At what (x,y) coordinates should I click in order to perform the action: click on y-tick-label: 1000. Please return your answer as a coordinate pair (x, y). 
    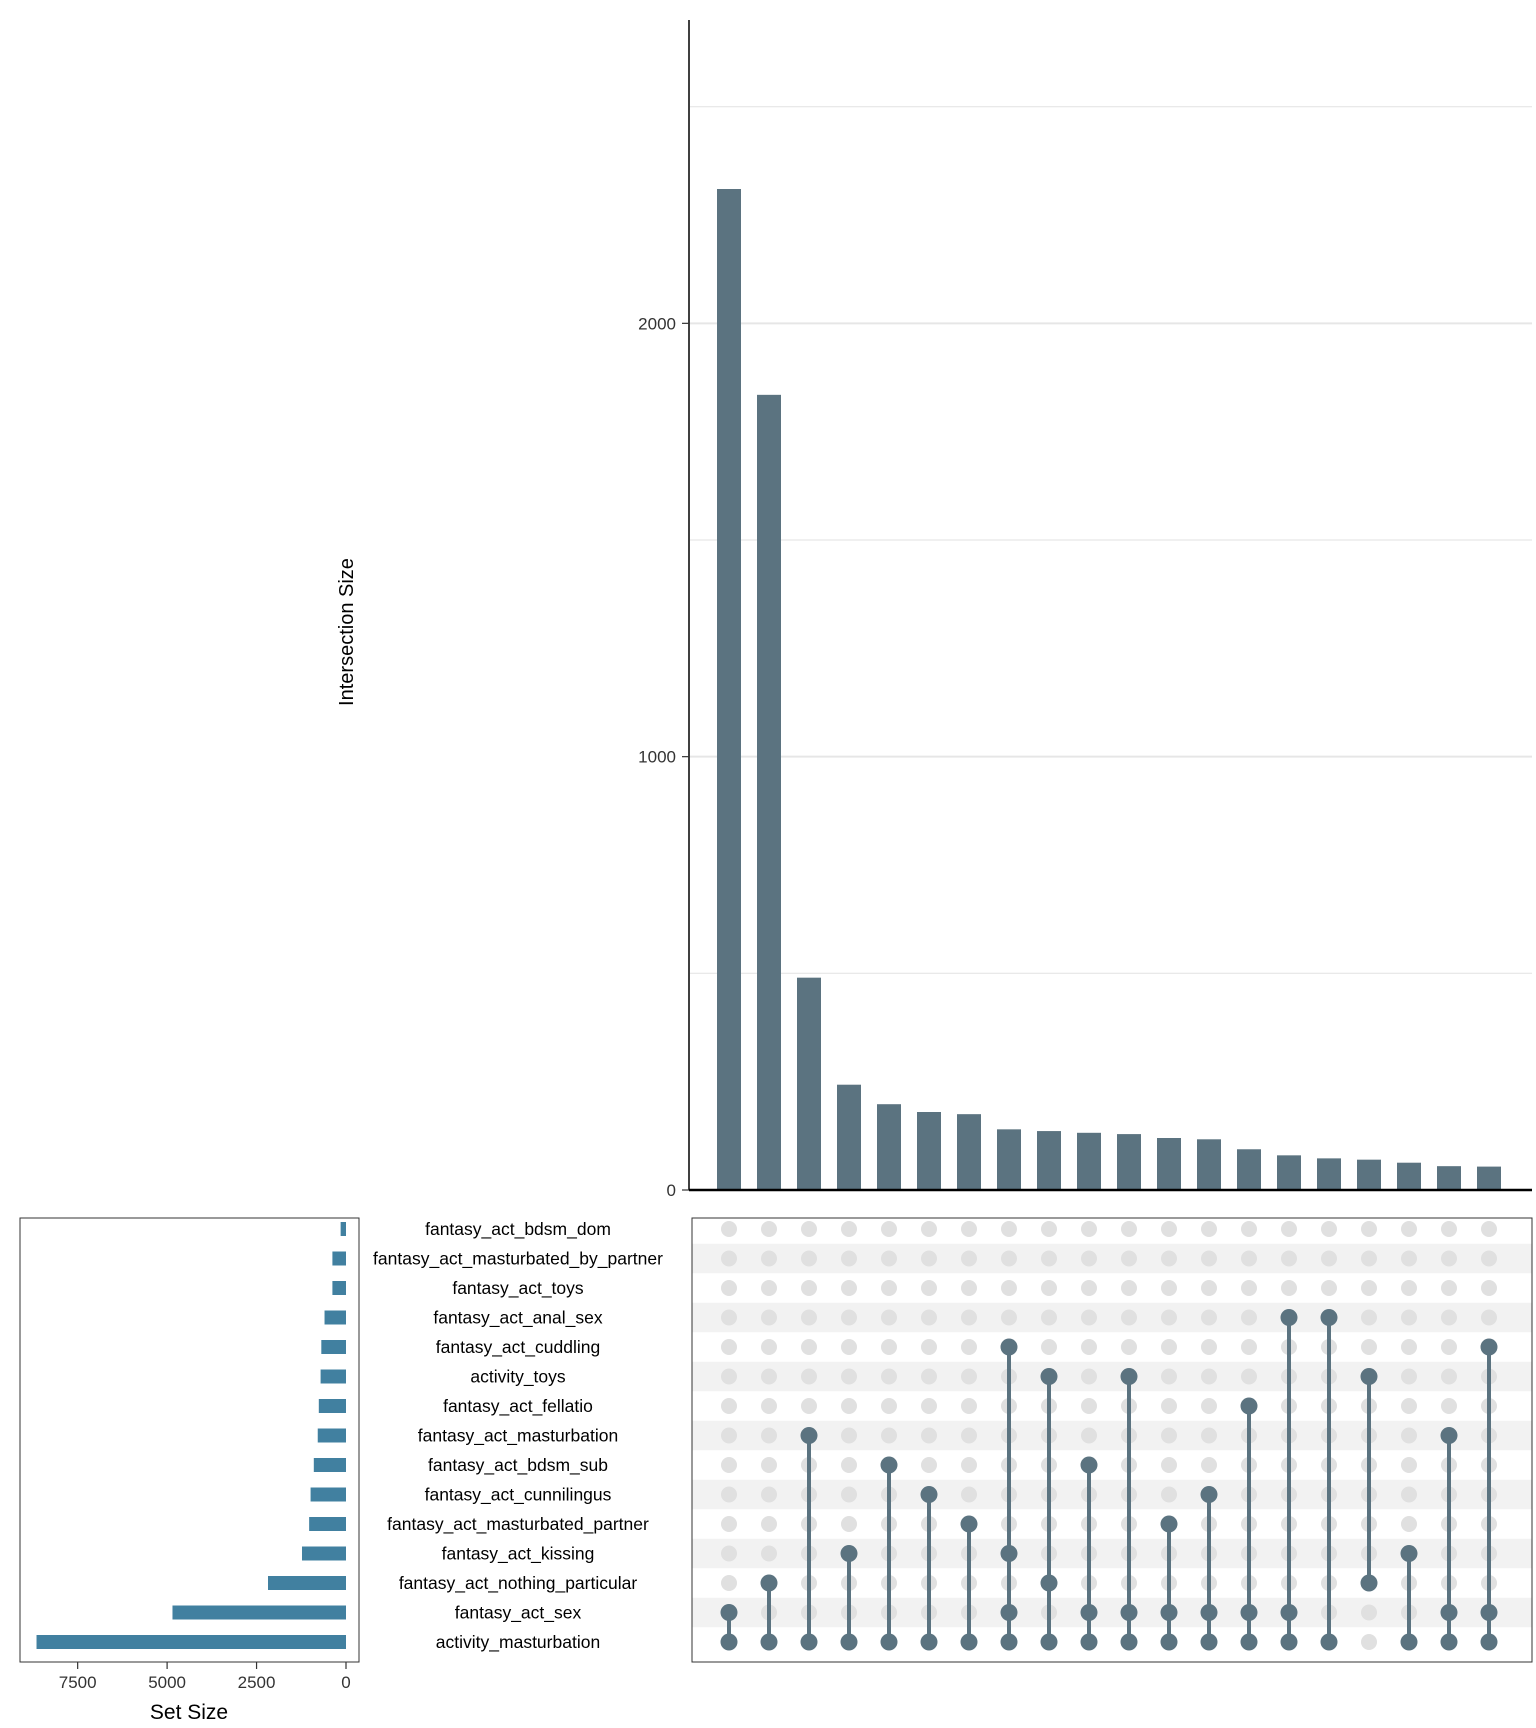
    Looking at the image, I should click on (657, 757).